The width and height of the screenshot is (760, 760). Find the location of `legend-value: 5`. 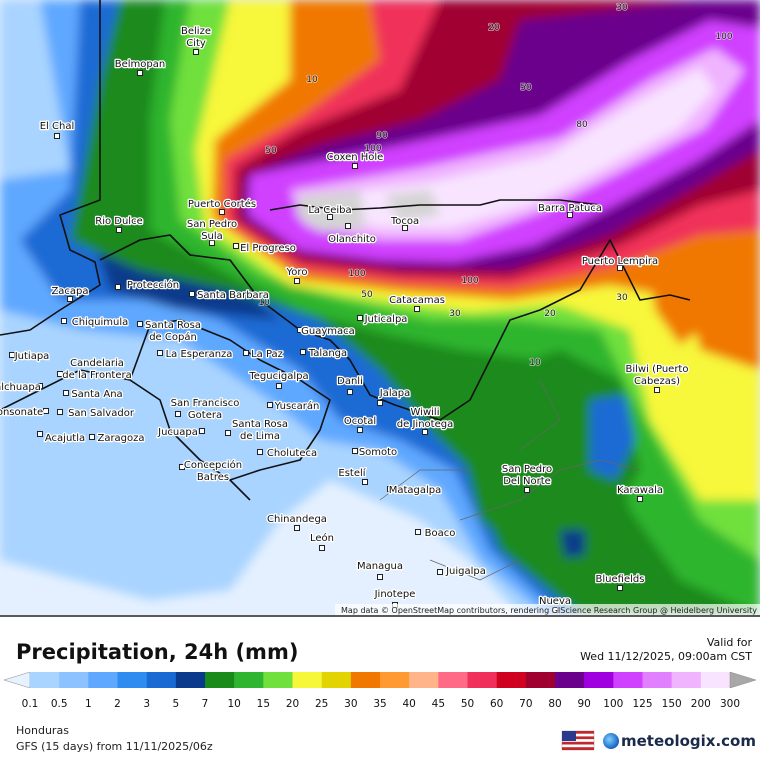

legend-value: 5 is located at coordinates (175, 704).